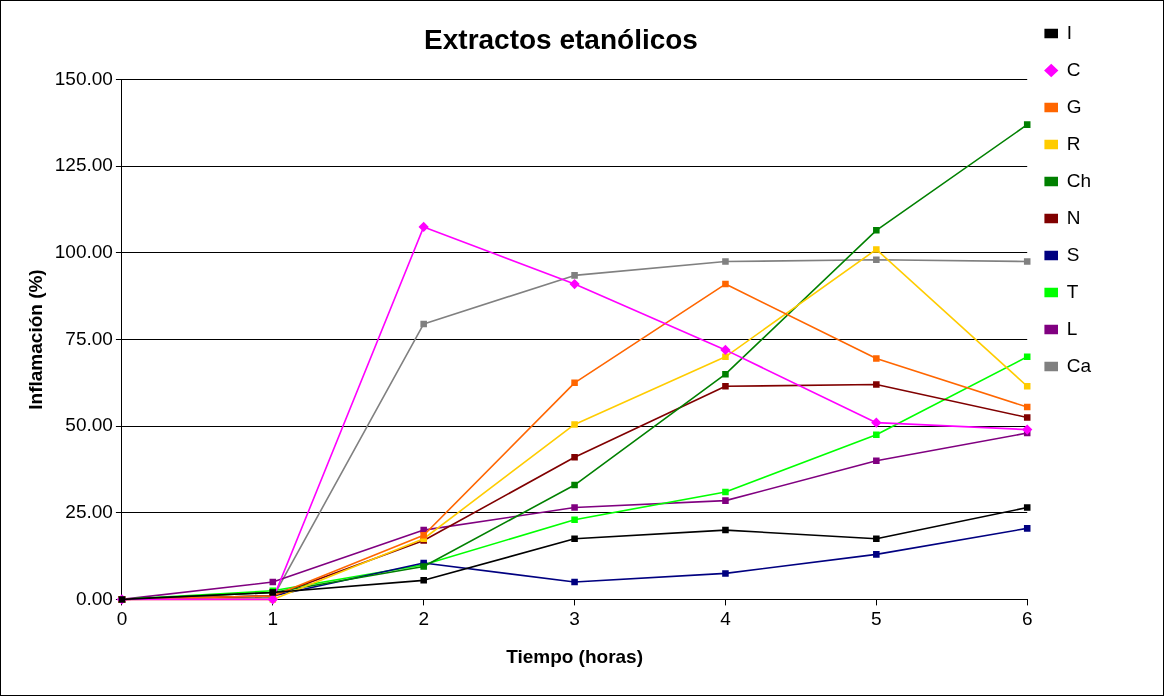  Describe the element at coordinates (89, 425) in the screenshot. I see `y-tick-label: 50.00` at that location.